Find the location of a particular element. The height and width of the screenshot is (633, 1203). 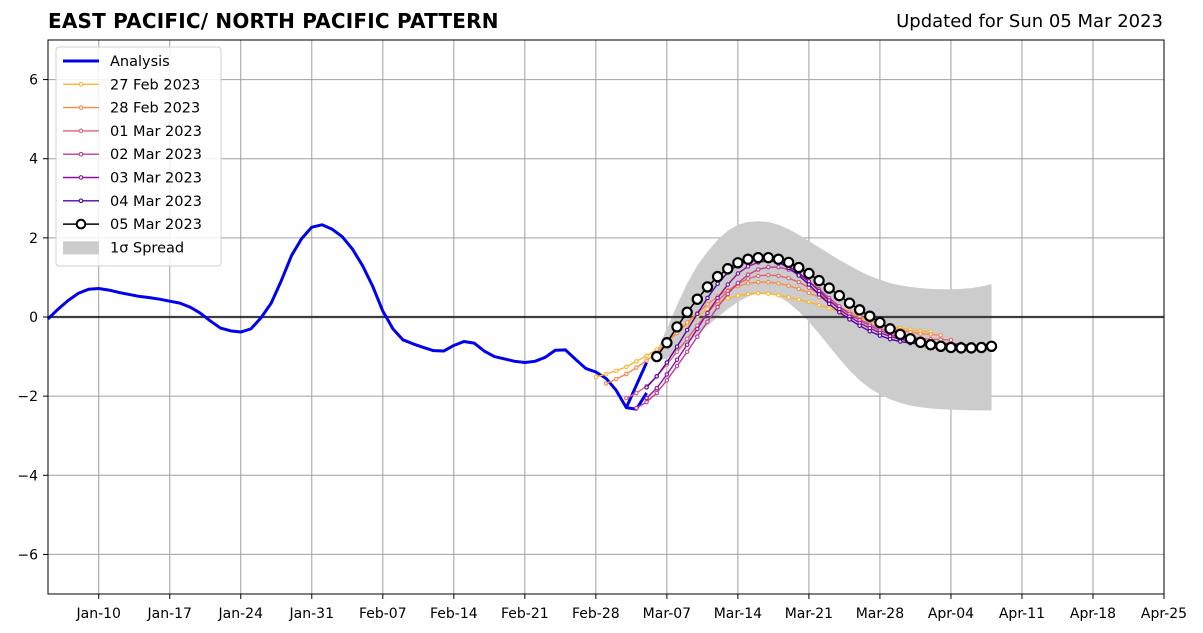

x-tick-label: Mar-28 is located at coordinates (880, 614).